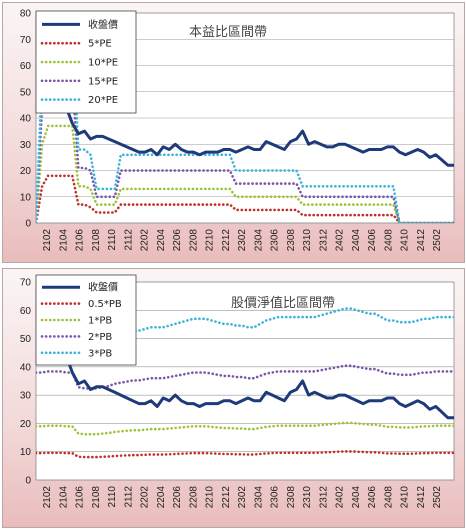 The height and width of the screenshot is (530, 466). What do you see at coordinates (307, 240) in the screenshot?
I see `pe-x-tick-label: 2310` at bounding box center [307, 240].